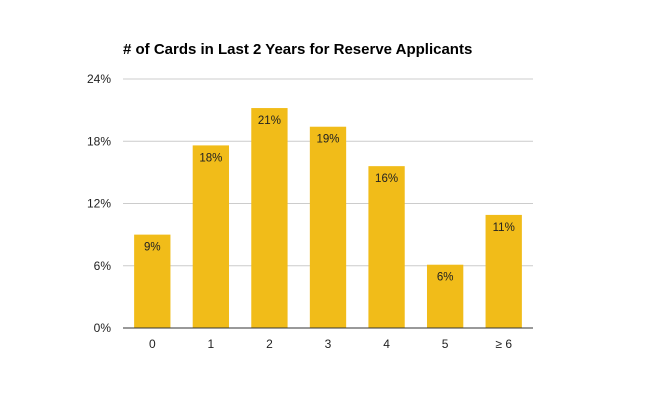 This screenshot has height=407, width=657. What do you see at coordinates (152, 248) in the screenshot?
I see `data-label: 9%` at bounding box center [152, 248].